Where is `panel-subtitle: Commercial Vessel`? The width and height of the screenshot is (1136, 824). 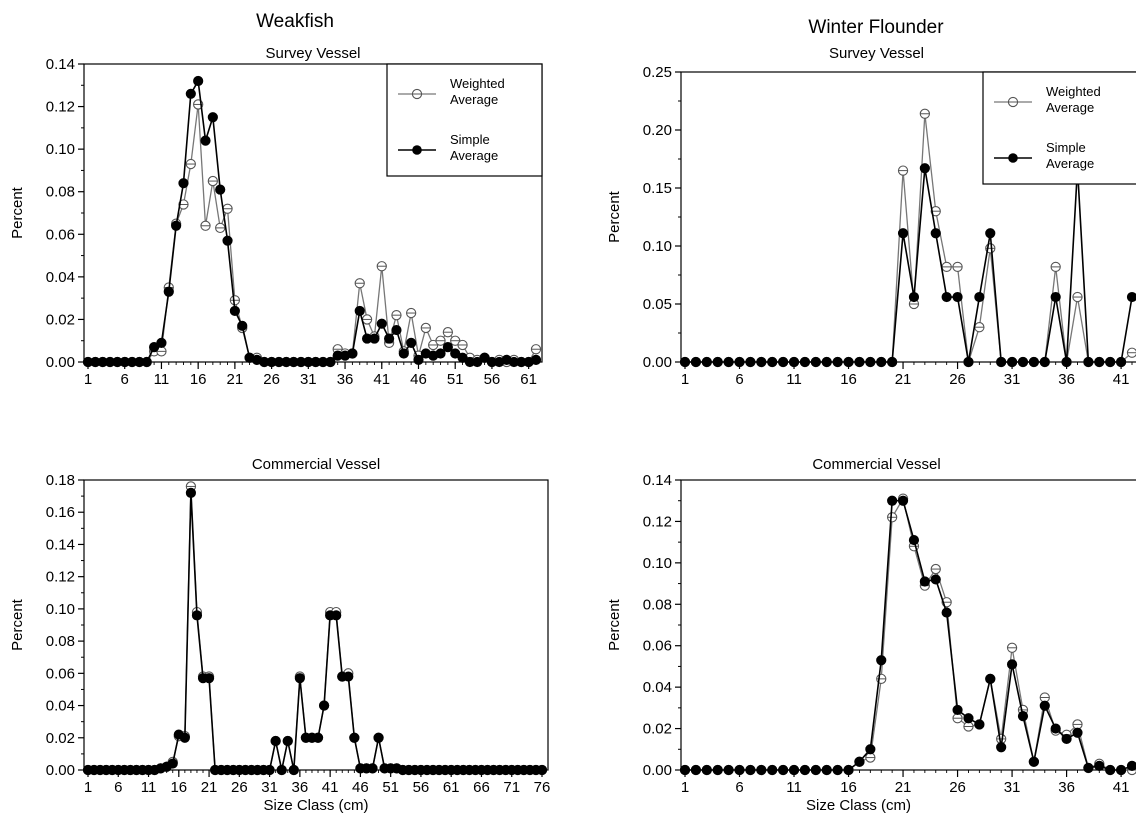 panel-subtitle: Commercial Vessel is located at coordinates (876, 464).